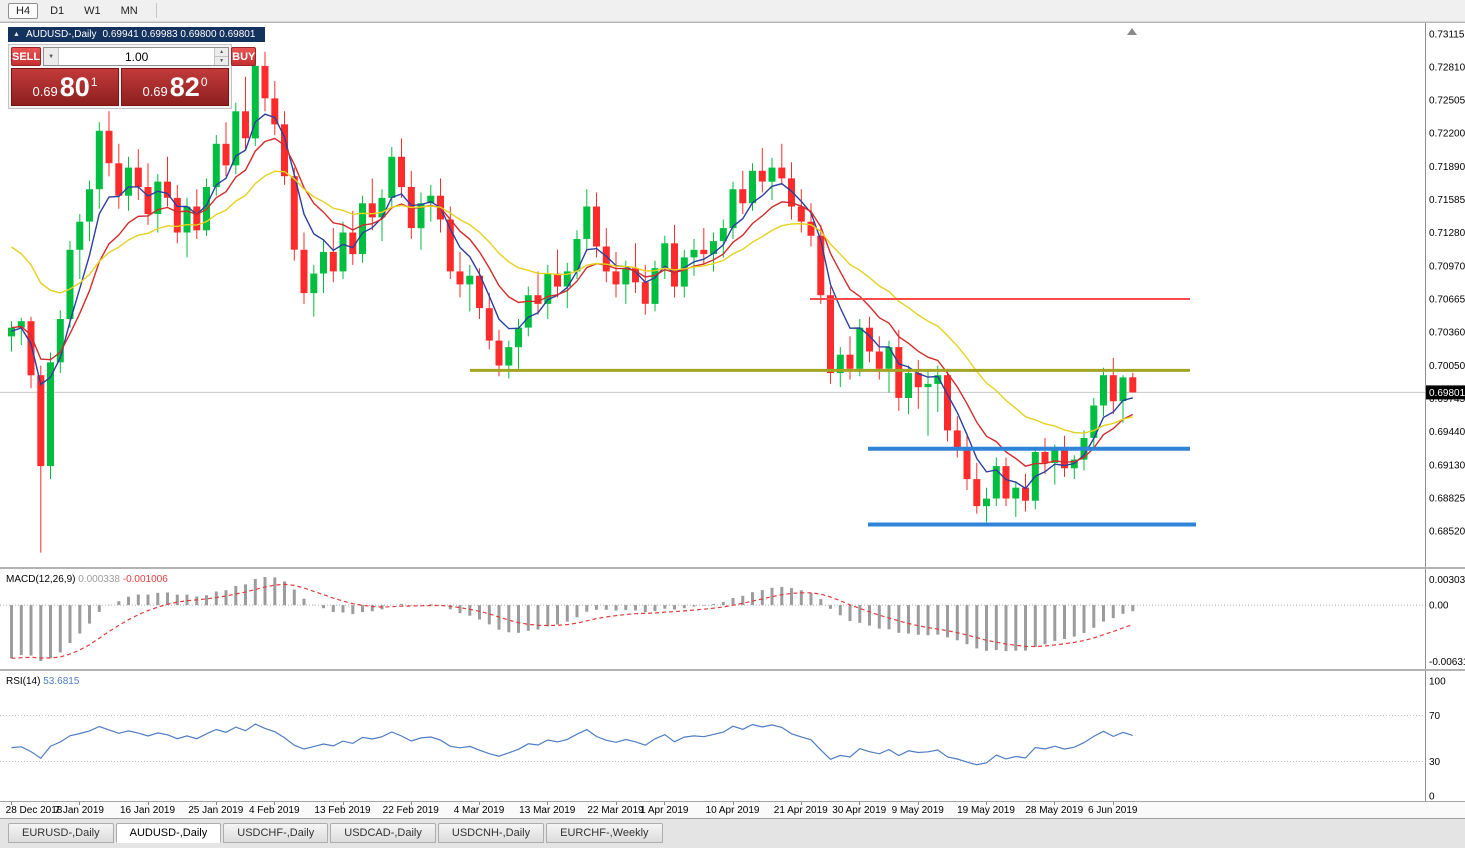 The image size is (1465, 848). I want to click on date-label: 21 Apr 2019, so click(800, 810).